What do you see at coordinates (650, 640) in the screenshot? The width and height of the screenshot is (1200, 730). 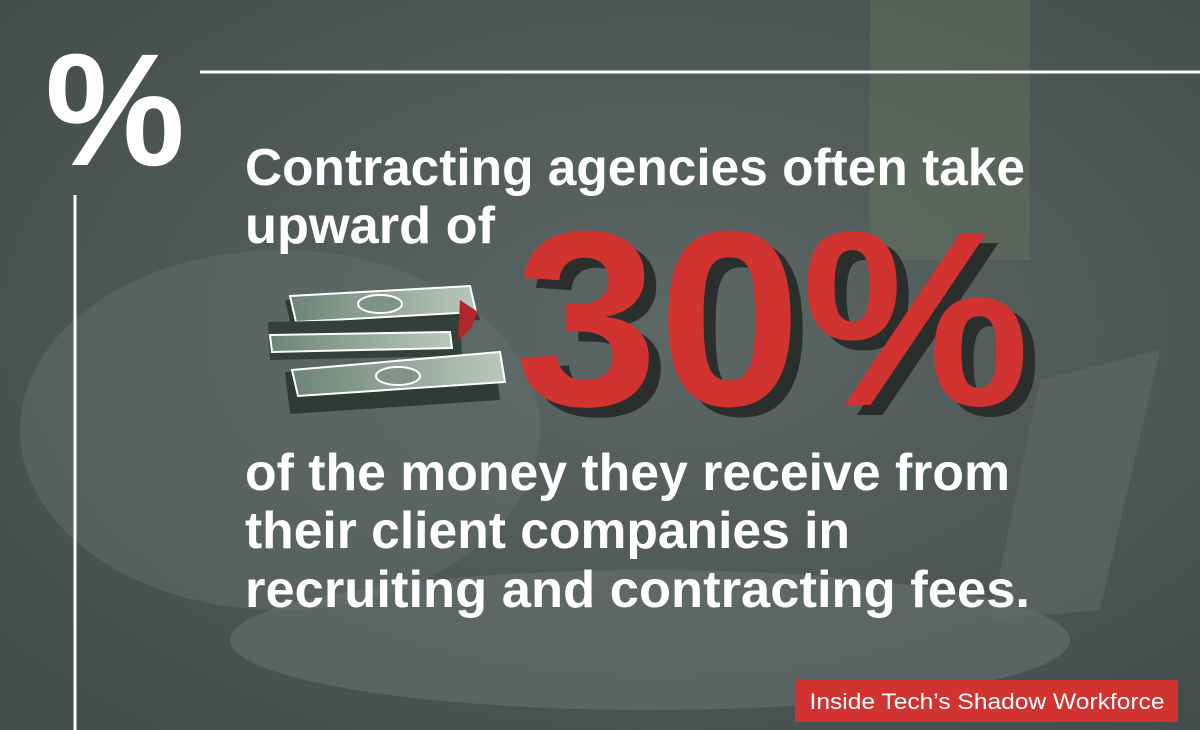 I see `desk-shape` at bounding box center [650, 640].